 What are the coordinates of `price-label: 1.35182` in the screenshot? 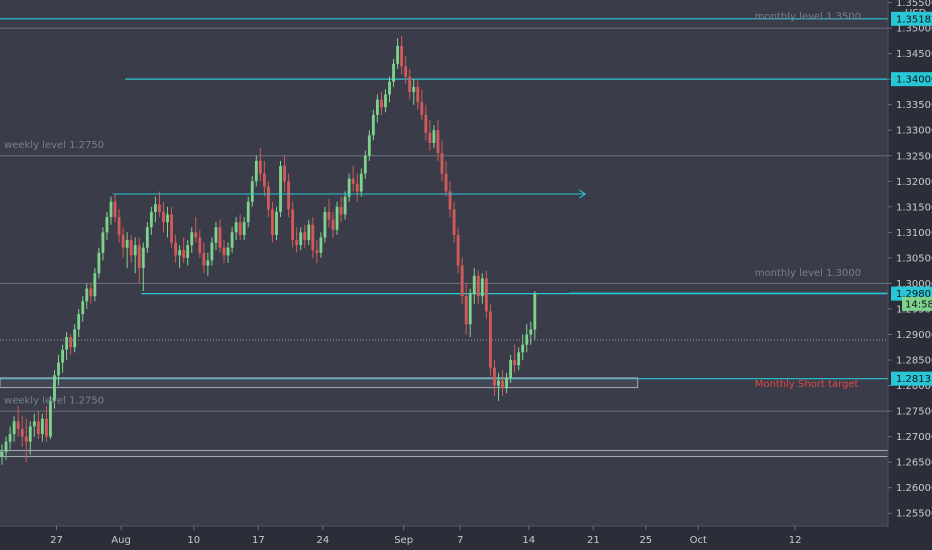 It's located at (911, 18).